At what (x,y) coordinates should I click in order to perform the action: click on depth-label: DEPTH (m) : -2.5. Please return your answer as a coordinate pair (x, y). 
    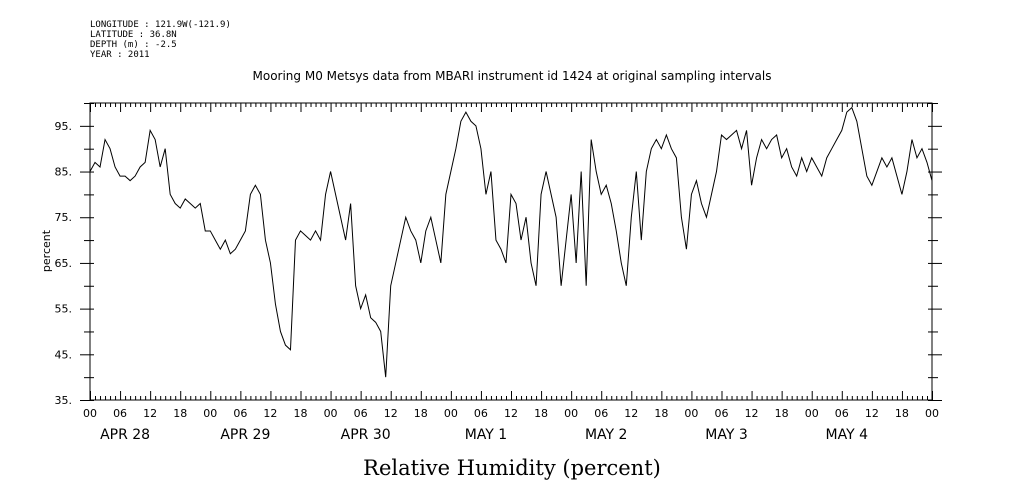
    Looking at the image, I should click on (133, 45).